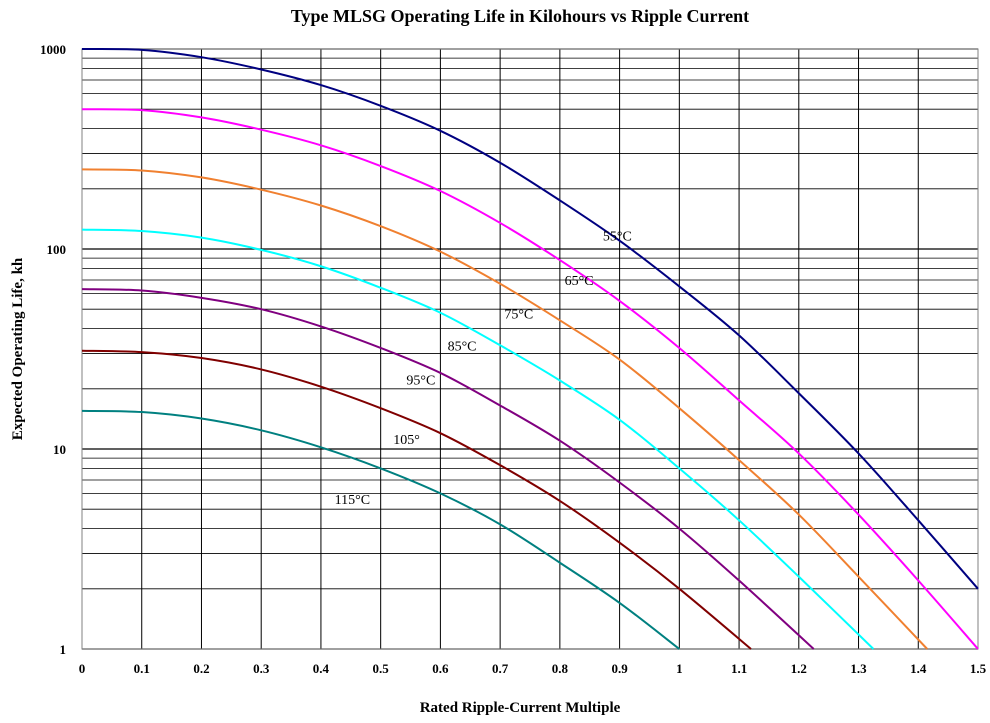  I want to click on x-tick-label: 1.1, so click(739, 668).